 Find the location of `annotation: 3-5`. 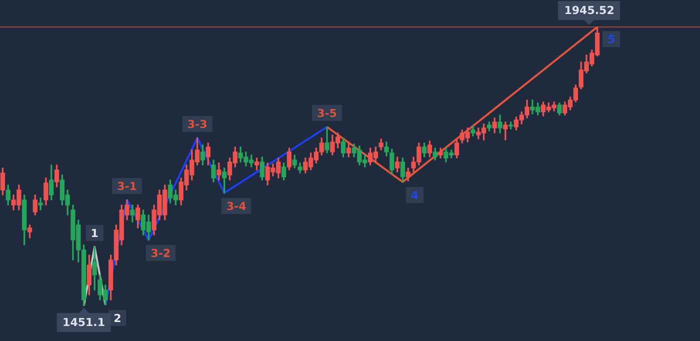

annotation: 3-5 is located at coordinates (327, 113).